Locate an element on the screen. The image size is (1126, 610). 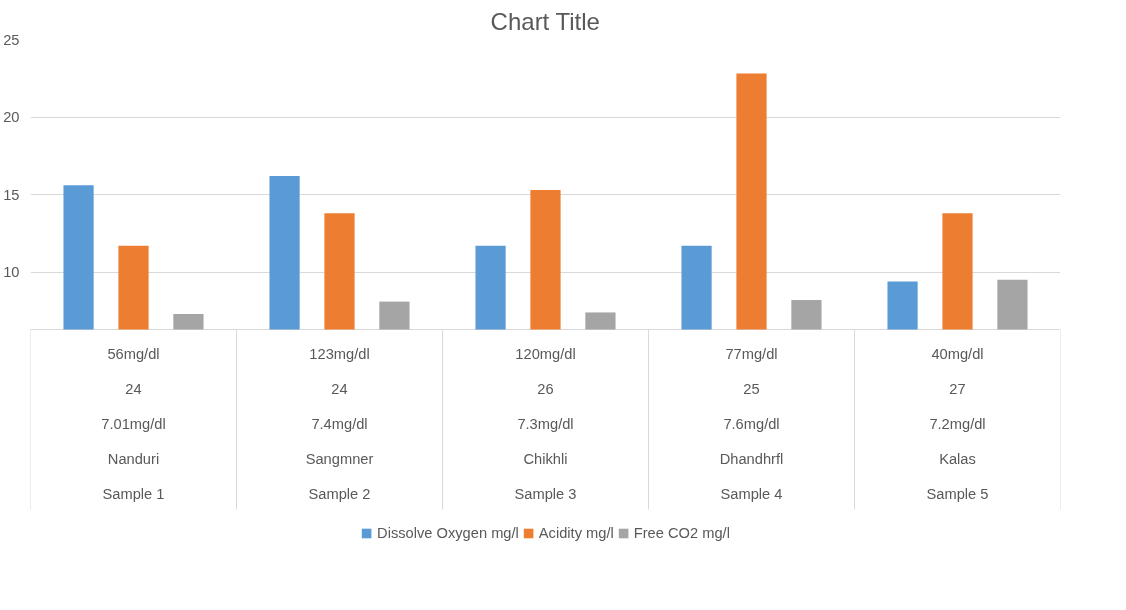
legend-label: Free CO2 mg/l is located at coordinates (681, 533).